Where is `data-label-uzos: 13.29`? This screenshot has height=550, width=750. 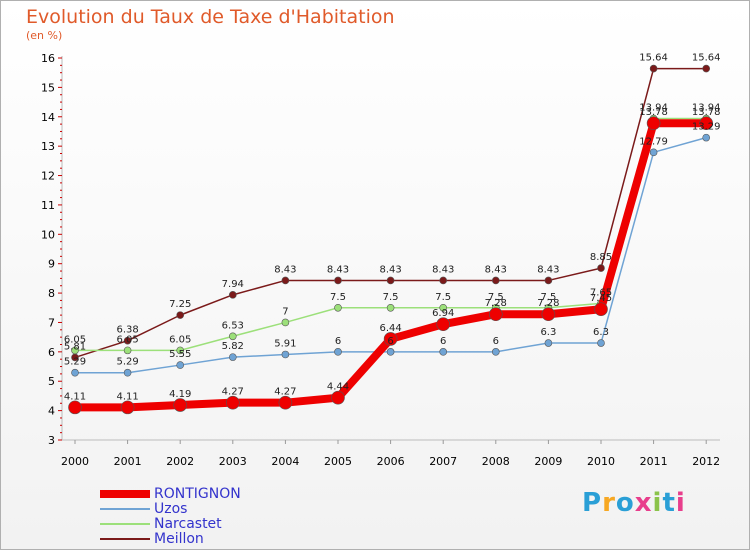
data-label-uzos: 13.29 is located at coordinates (706, 127).